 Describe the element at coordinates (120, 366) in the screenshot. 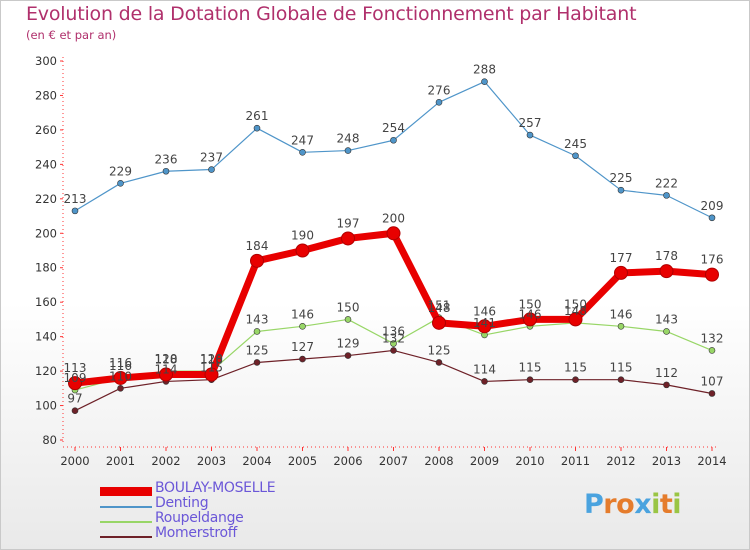

I see `data-label: 116` at that location.